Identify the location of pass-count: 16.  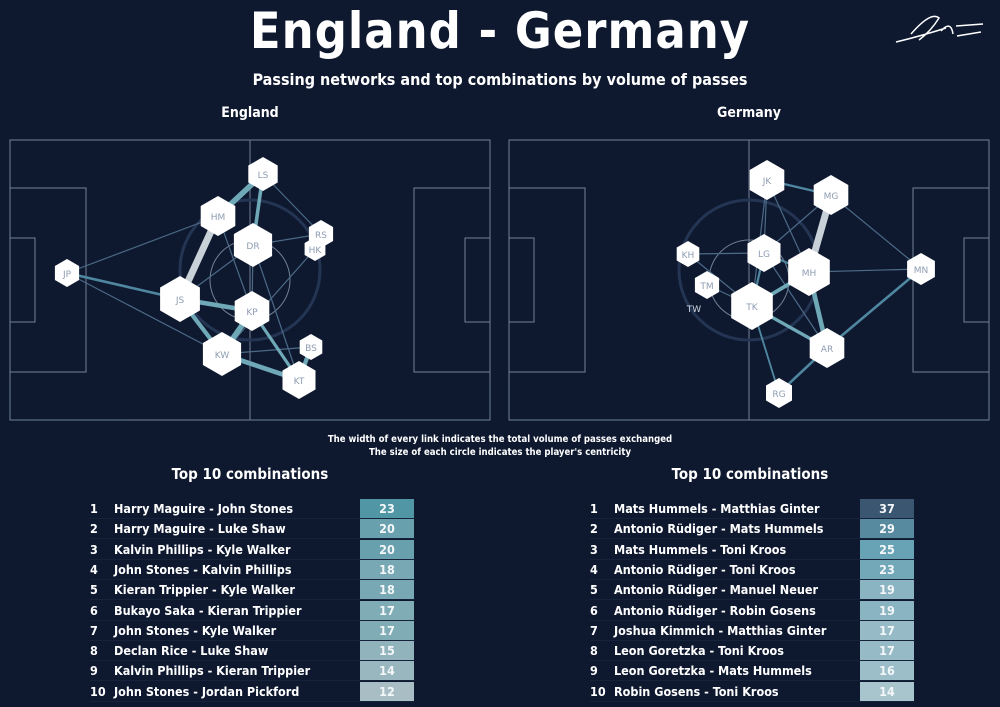
(887, 671).